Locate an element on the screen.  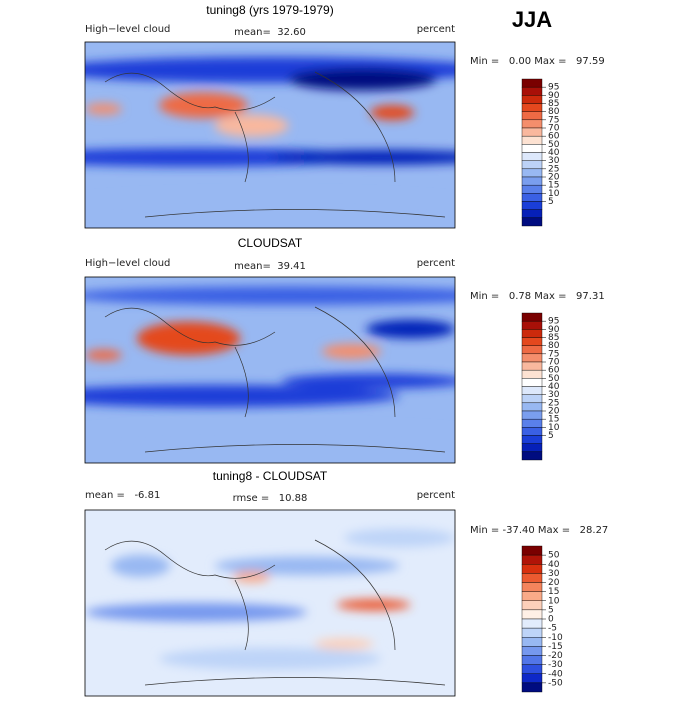
colorbar-label: 70 is located at coordinates (554, 129).